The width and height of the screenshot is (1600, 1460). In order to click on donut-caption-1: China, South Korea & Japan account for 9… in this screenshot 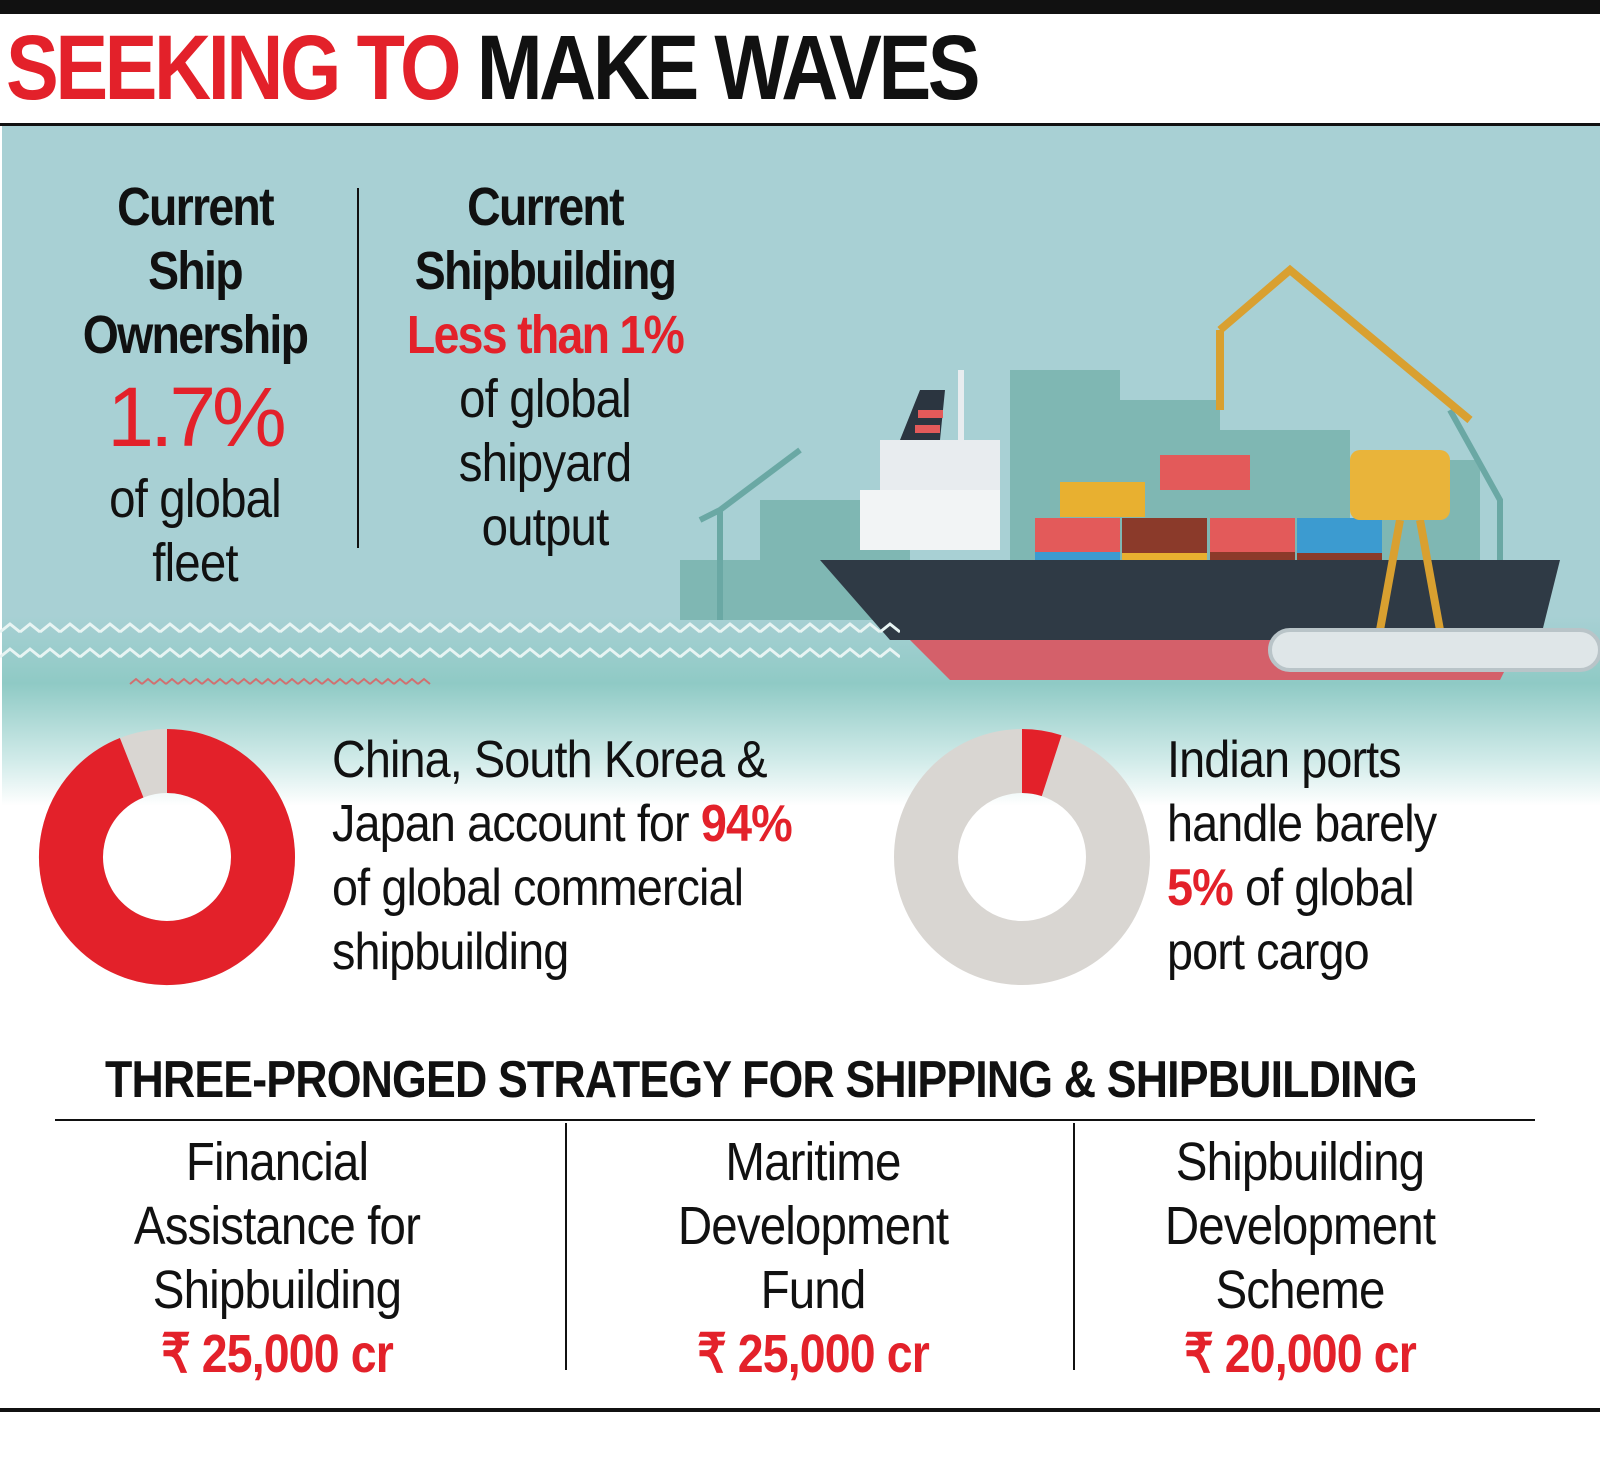, I will do `click(562, 856)`.